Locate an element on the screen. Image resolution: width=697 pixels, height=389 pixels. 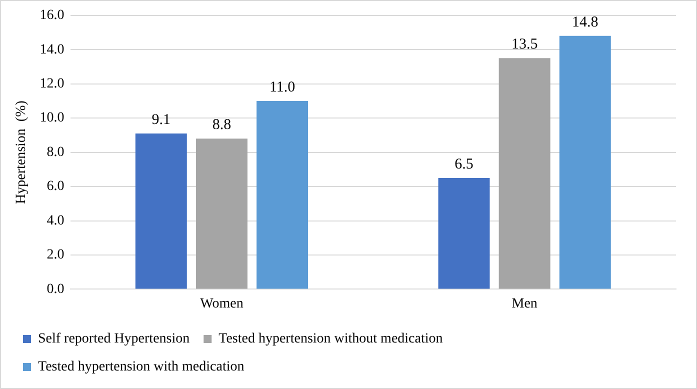
y-tick-label: 4.0 is located at coordinates (55, 220).